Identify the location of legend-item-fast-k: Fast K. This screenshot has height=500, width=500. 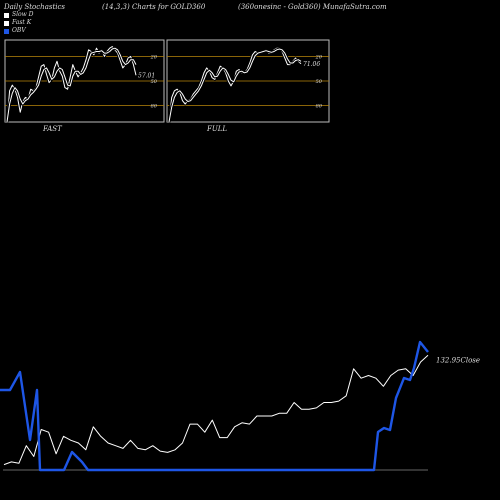
(19, 23).